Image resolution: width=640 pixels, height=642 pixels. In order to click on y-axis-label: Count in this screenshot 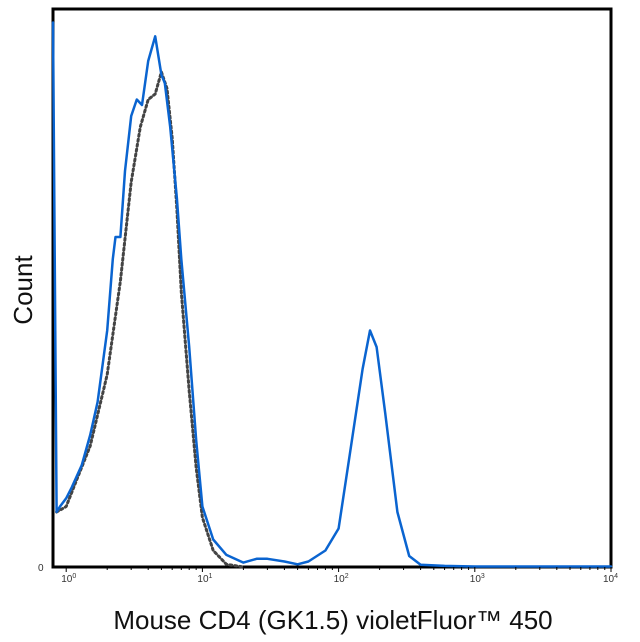, I will do `click(23, 290)`.